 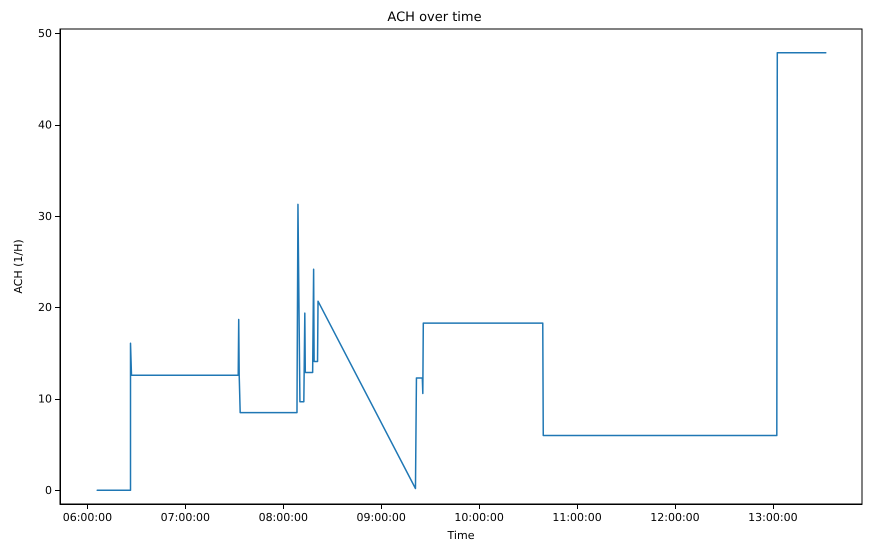 What do you see at coordinates (45, 33) in the screenshot?
I see `y-tick-label: 50` at bounding box center [45, 33].